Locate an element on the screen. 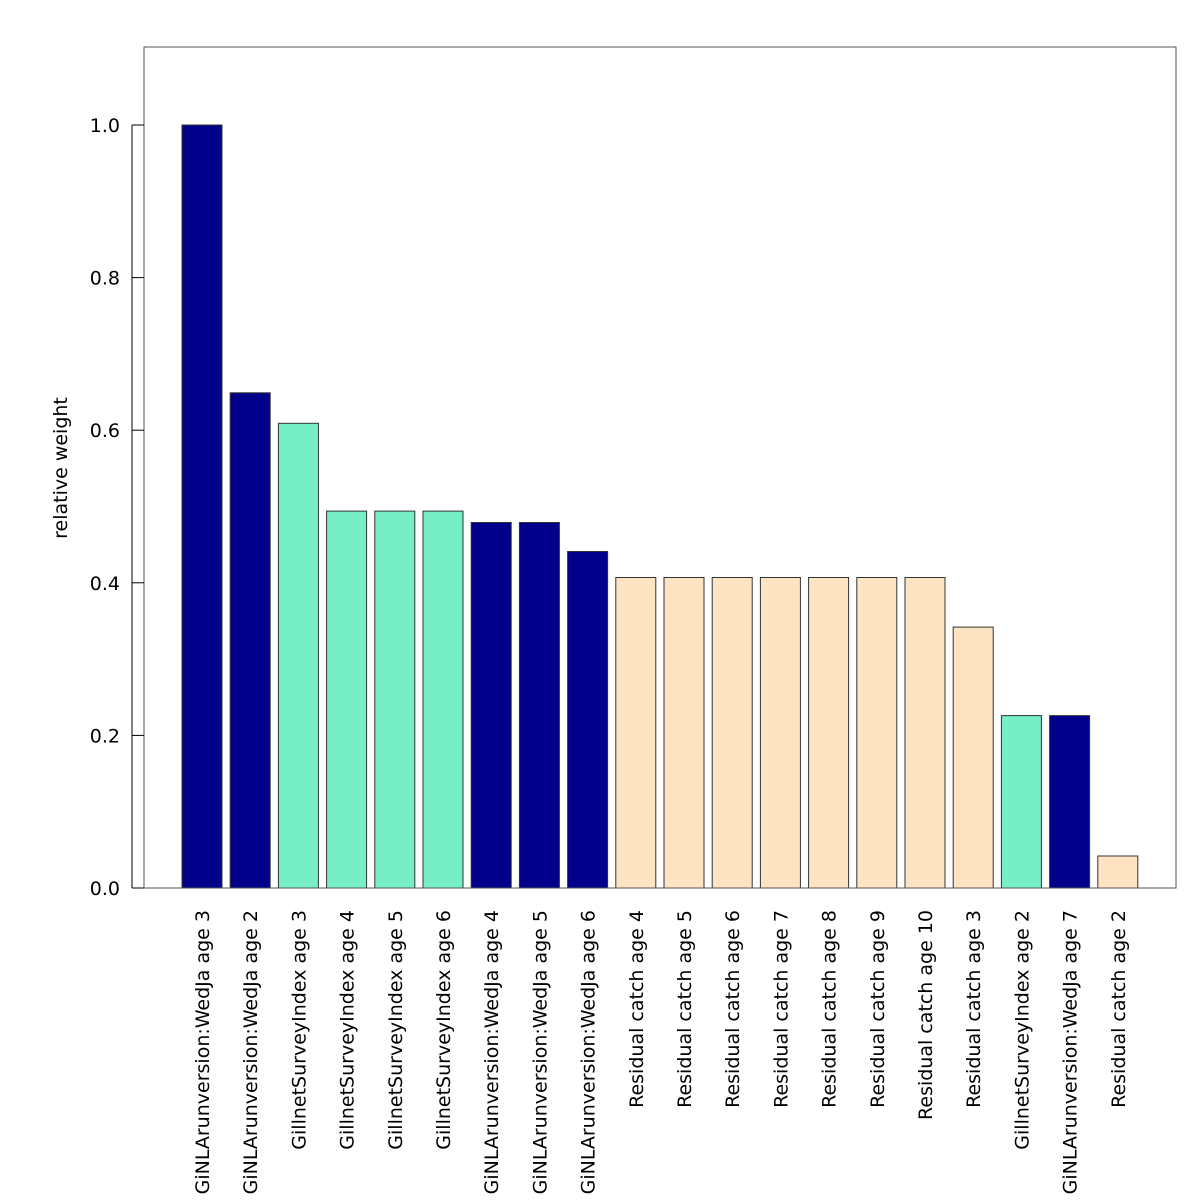 The height and width of the screenshot is (1200, 1200). x-tick-label: GiNLArunversion:WedJa age 2 is located at coordinates (251, 1052).